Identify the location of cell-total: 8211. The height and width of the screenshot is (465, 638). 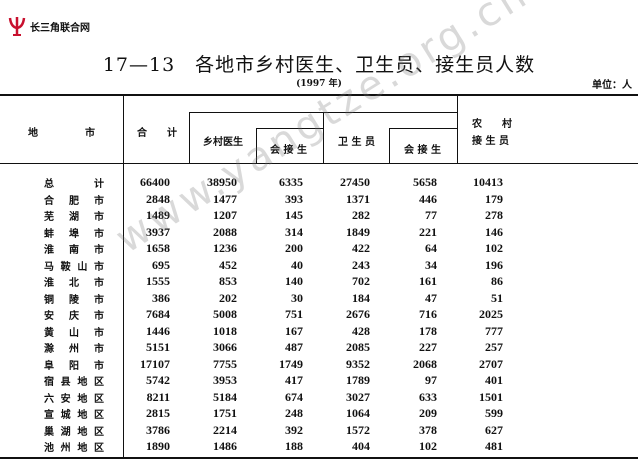
(158, 396).